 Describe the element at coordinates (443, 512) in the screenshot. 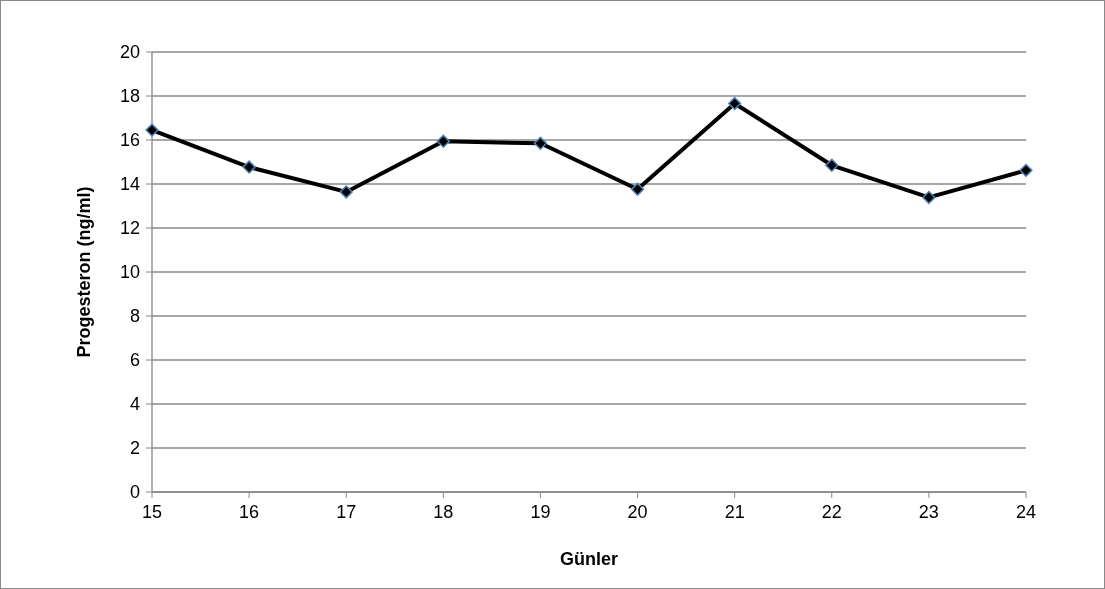

I see `x-tick-label: 18` at that location.